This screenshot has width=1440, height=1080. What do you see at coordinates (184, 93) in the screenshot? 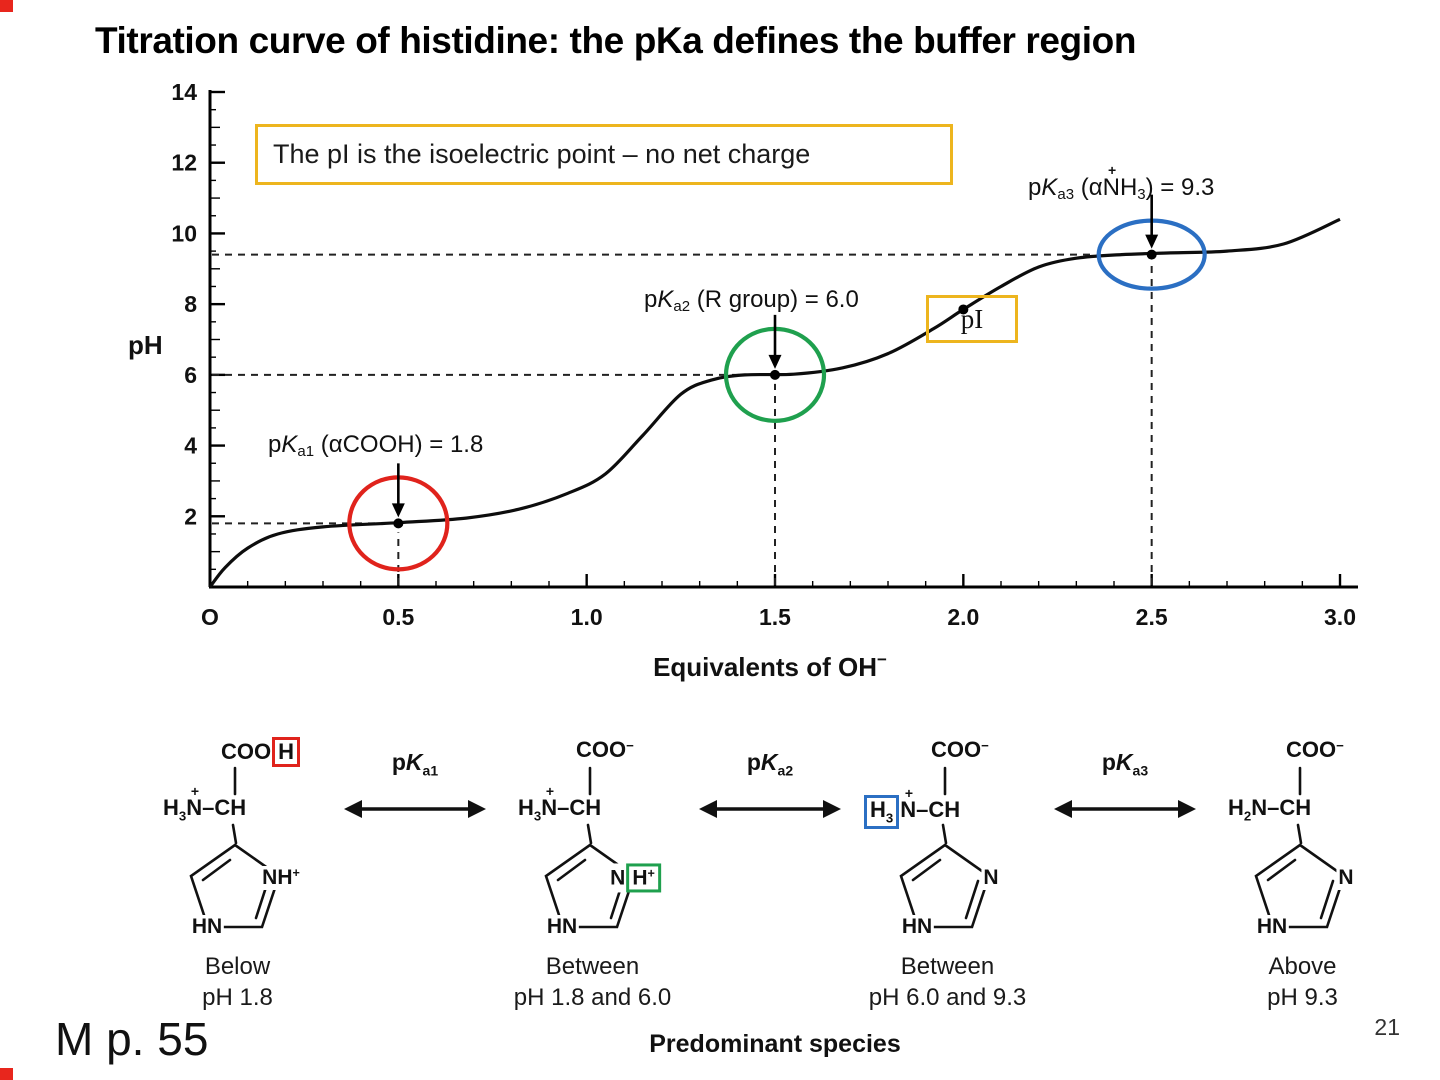
I see `y-tick-label: 14` at bounding box center [184, 93].